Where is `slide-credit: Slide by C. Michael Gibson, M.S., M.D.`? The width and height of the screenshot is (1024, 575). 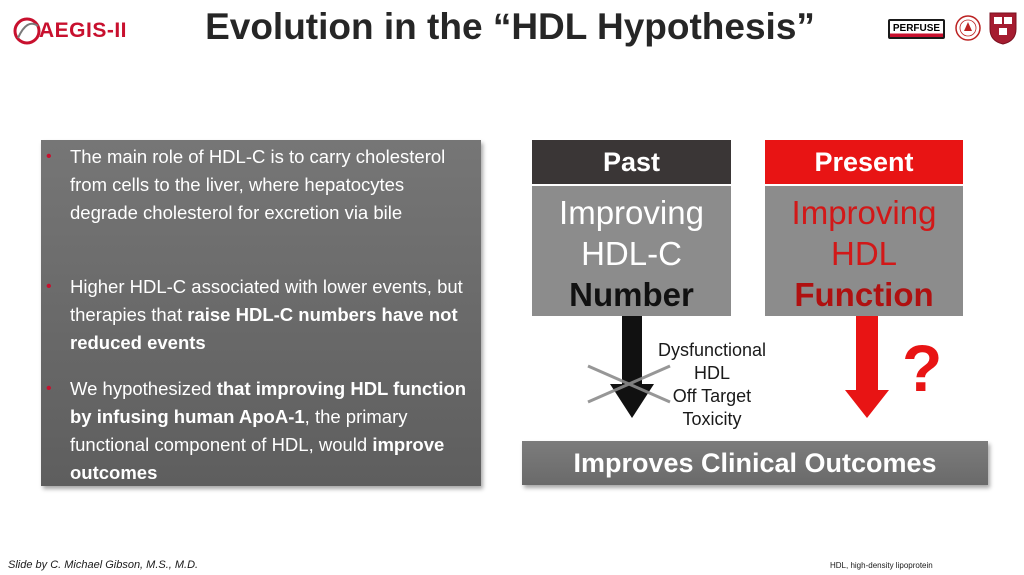
slide-credit: Slide by C. Michael Gibson, M.S., M.D. is located at coordinates (103, 565).